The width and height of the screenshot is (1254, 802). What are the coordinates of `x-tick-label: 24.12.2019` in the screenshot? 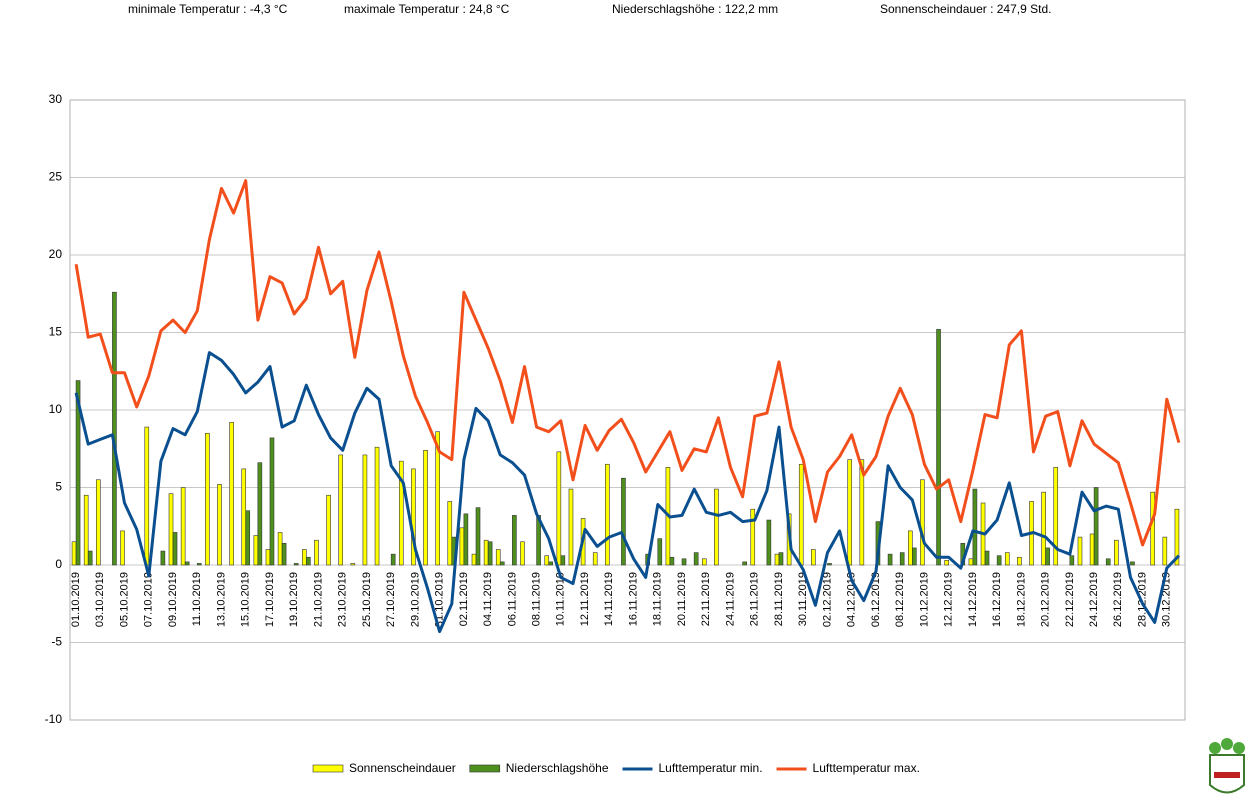 It's located at (1094, 599).